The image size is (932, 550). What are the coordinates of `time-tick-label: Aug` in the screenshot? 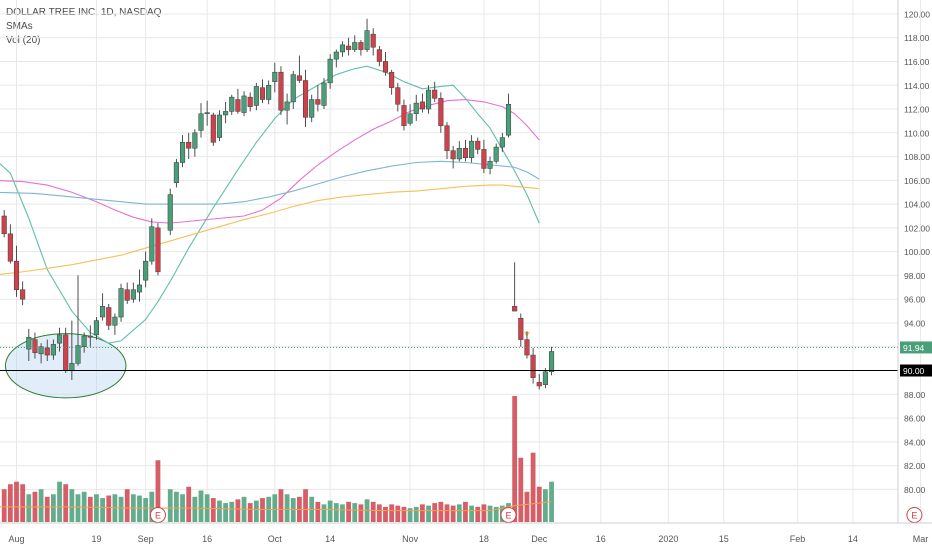 It's located at (16, 539).